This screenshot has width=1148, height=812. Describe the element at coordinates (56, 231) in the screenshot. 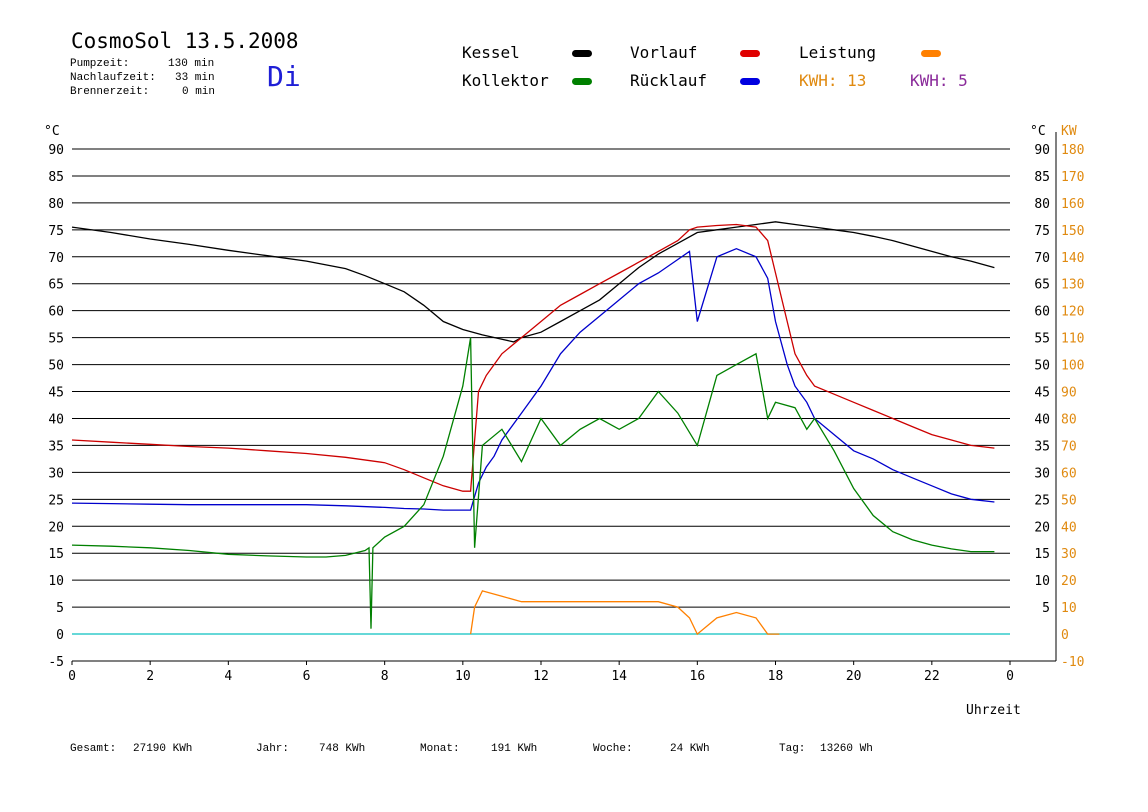

I see `y-left-tick-label: 75` at that location.